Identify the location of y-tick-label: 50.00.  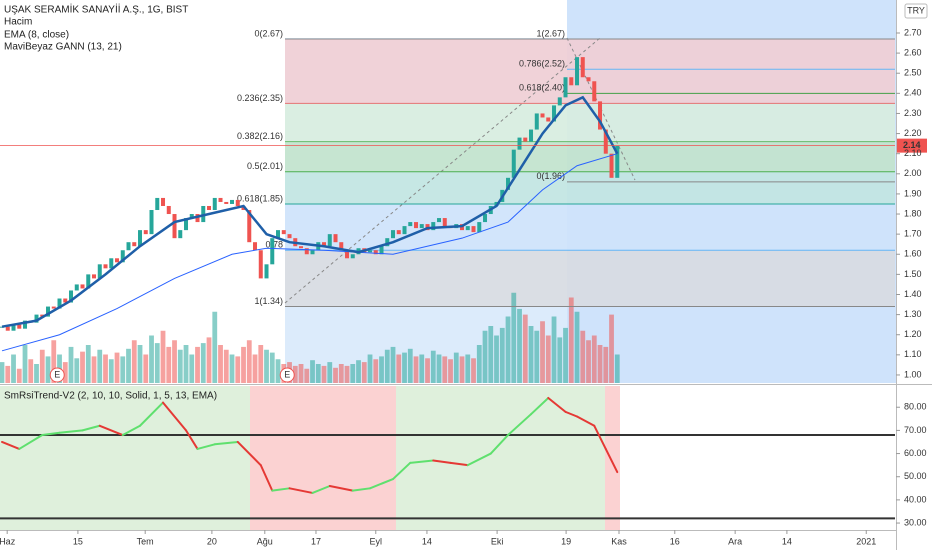
(915, 476).